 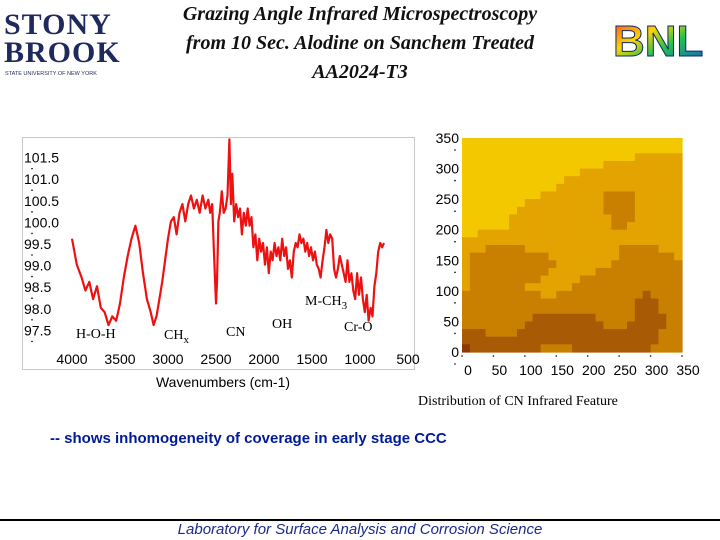 I want to click on x-tick-label: 2000, so click(x=263, y=359).